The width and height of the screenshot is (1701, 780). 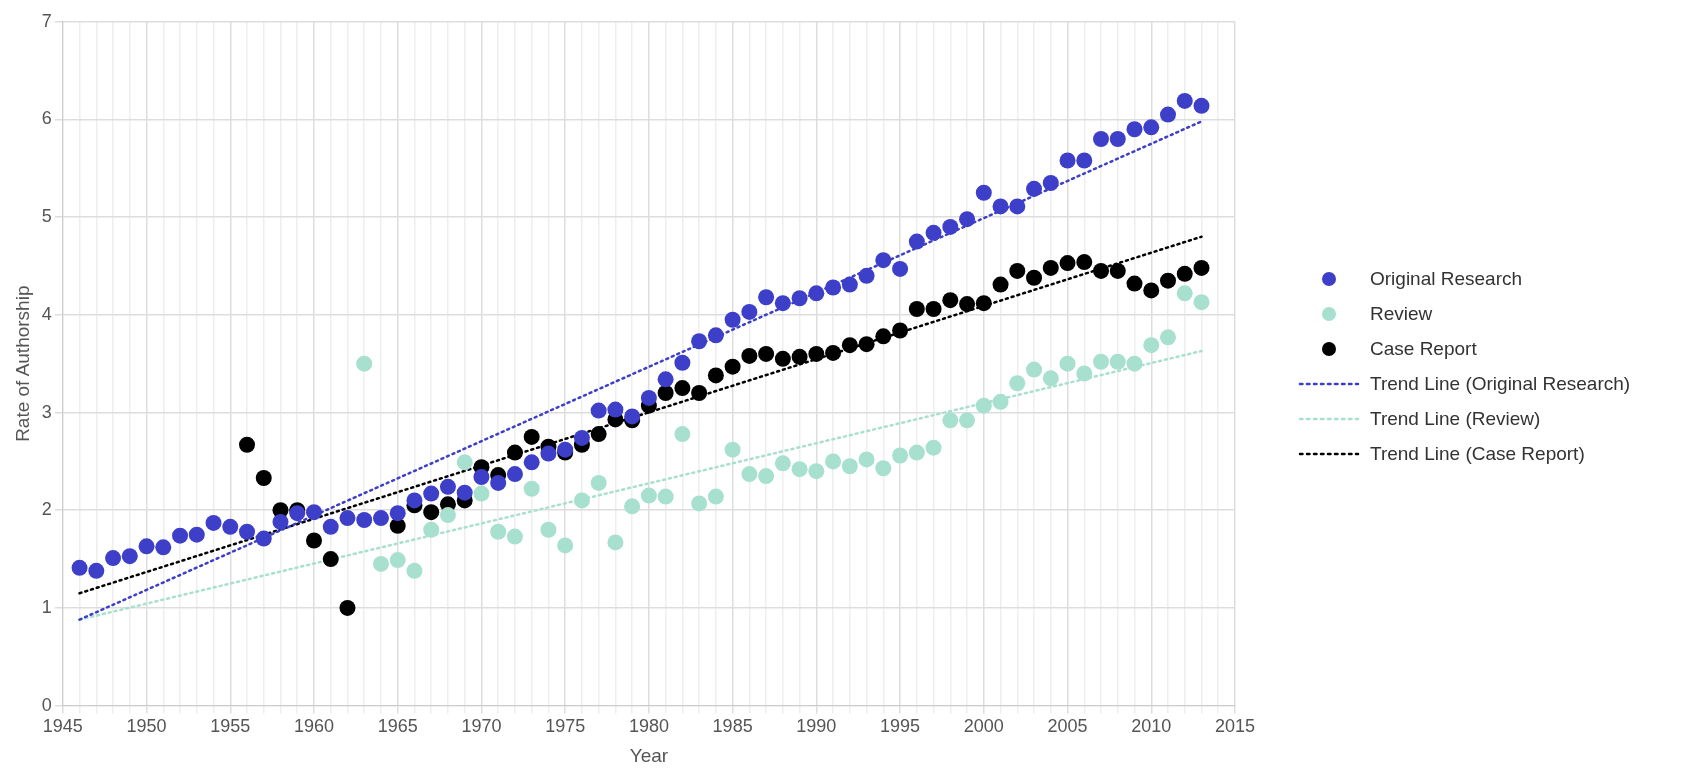 What do you see at coordinates (1423, 349) in the screenshot?
I see `legend-label: Case Report` at bounding box center [1423, 349].